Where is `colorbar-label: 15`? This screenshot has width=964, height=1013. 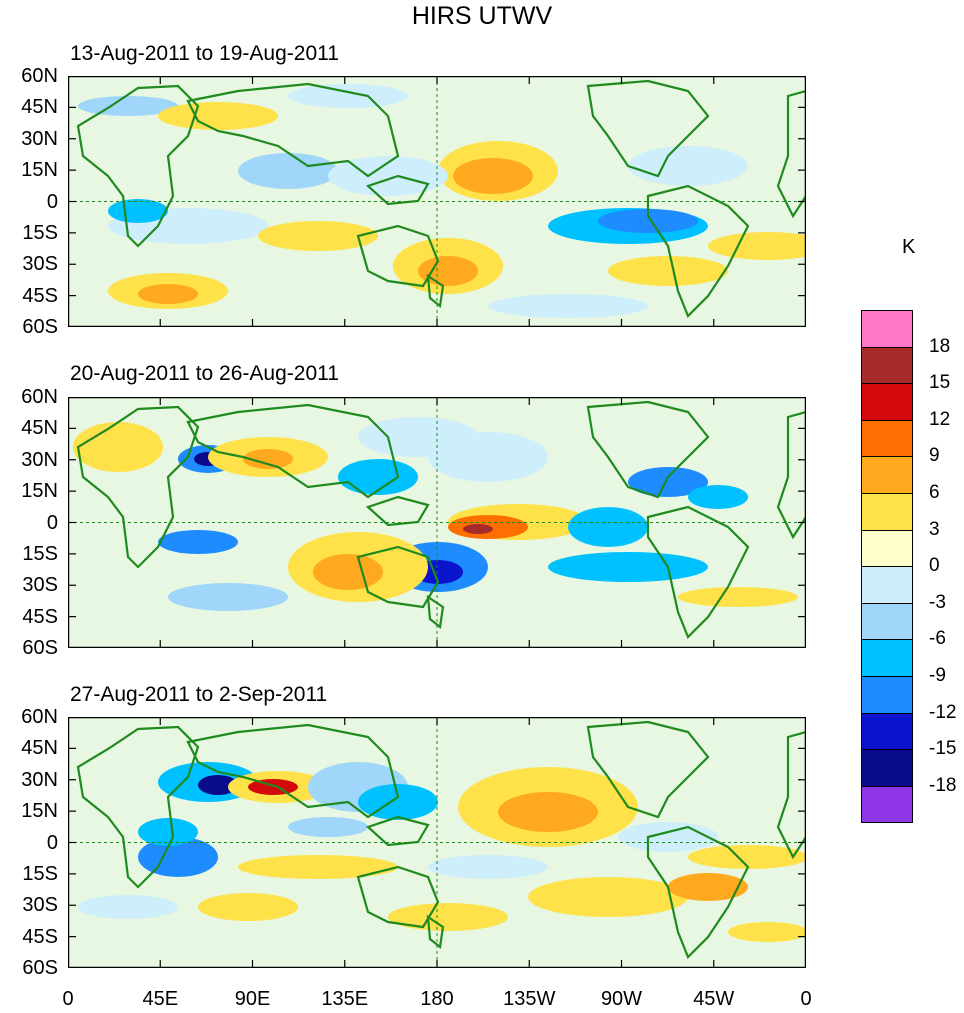
colorbar-label: 15 is located at coordinates (940, 383).